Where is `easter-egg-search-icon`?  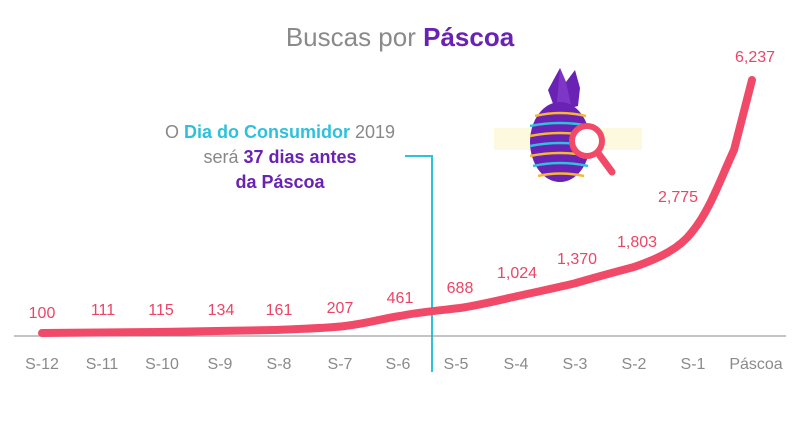
easter-egg-search-icon is located at coordinates (568, 125).